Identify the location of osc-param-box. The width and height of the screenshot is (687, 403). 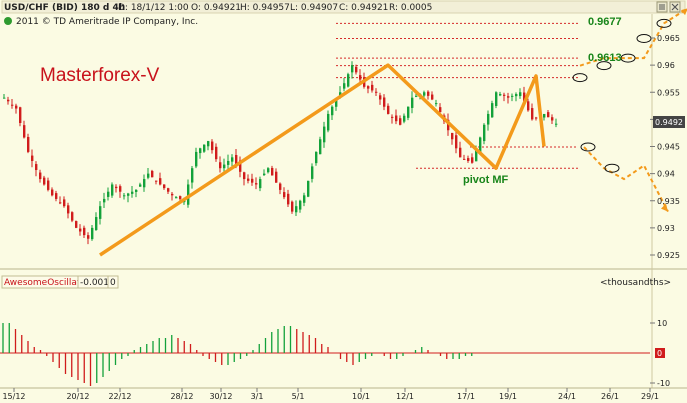
(113, 282).